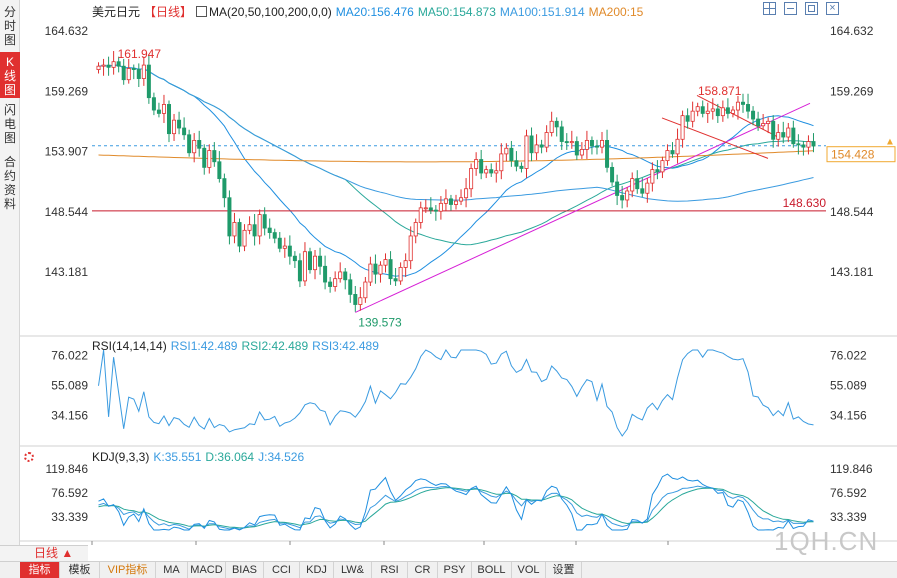  What do you see at coordinates (67, 272) in the screenshot?
I see `price-tick-left: 143.181` at bounding box center [67, 272].